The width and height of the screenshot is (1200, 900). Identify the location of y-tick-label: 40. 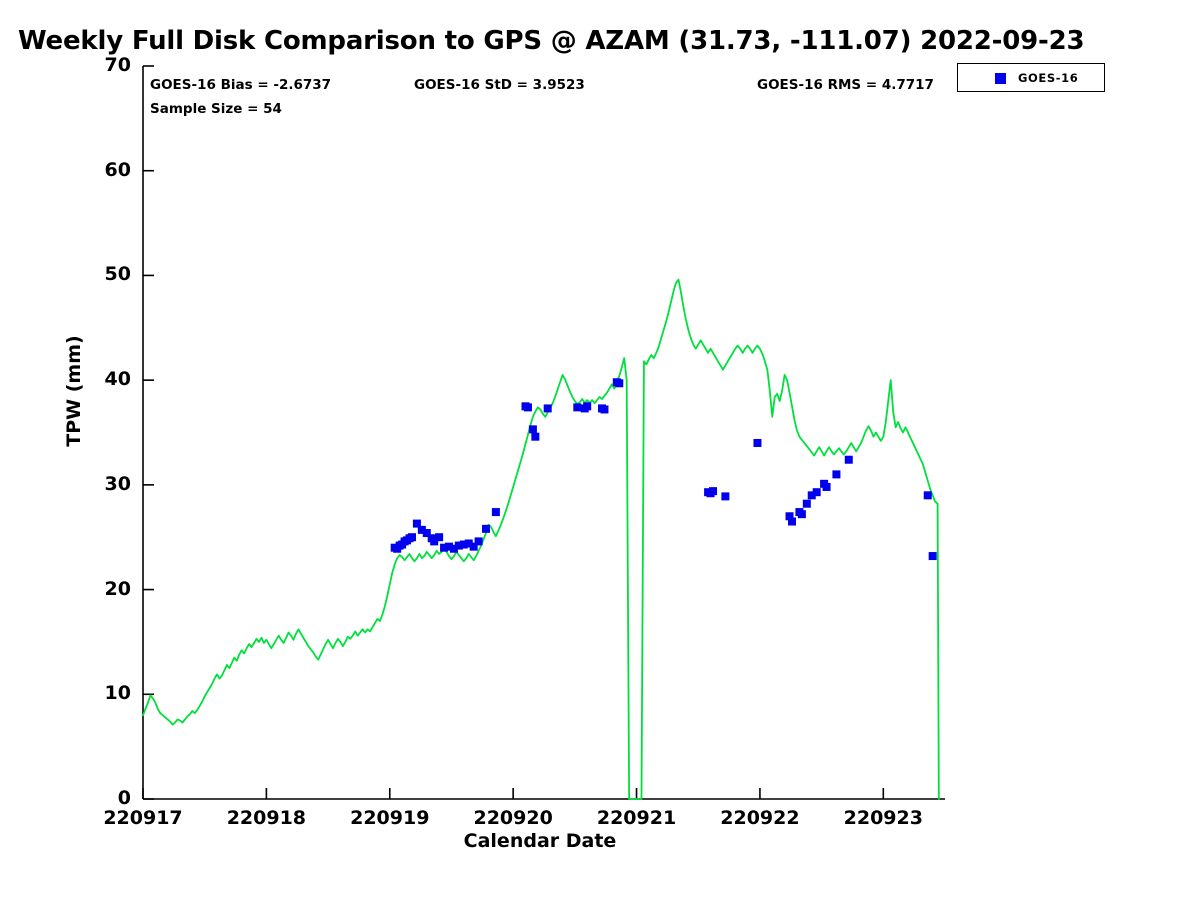
(117, 379).